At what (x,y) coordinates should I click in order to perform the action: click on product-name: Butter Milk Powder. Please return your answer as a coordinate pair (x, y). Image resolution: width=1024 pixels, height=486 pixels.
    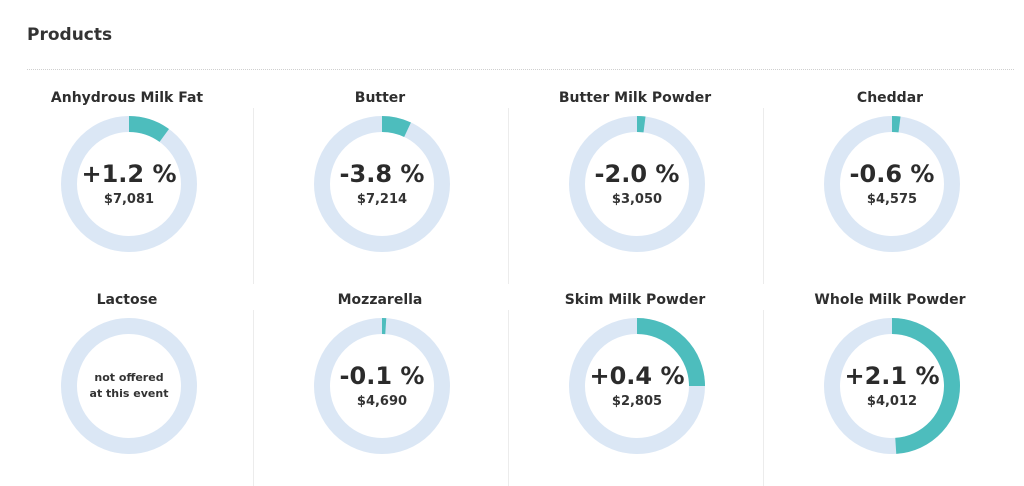
    Looking at the image, I should click on (635, 98).